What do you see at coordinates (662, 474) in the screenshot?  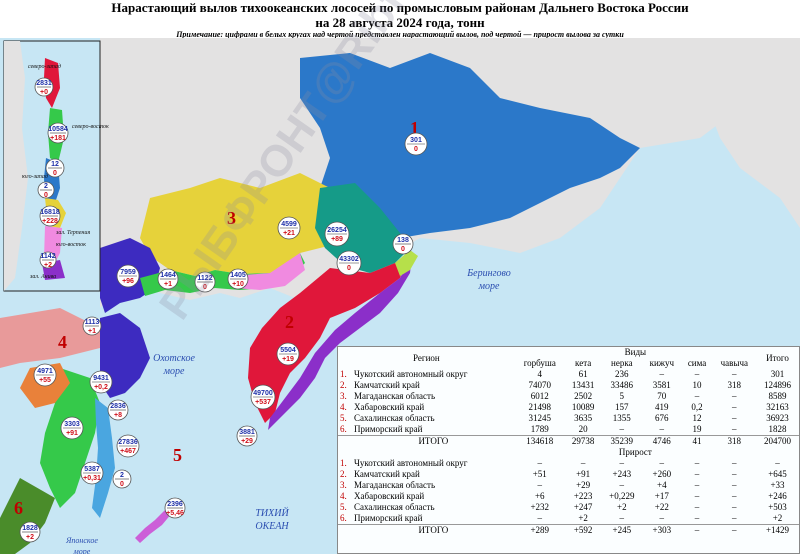 I see `row-value: +260` at bounding box center [662, 474].